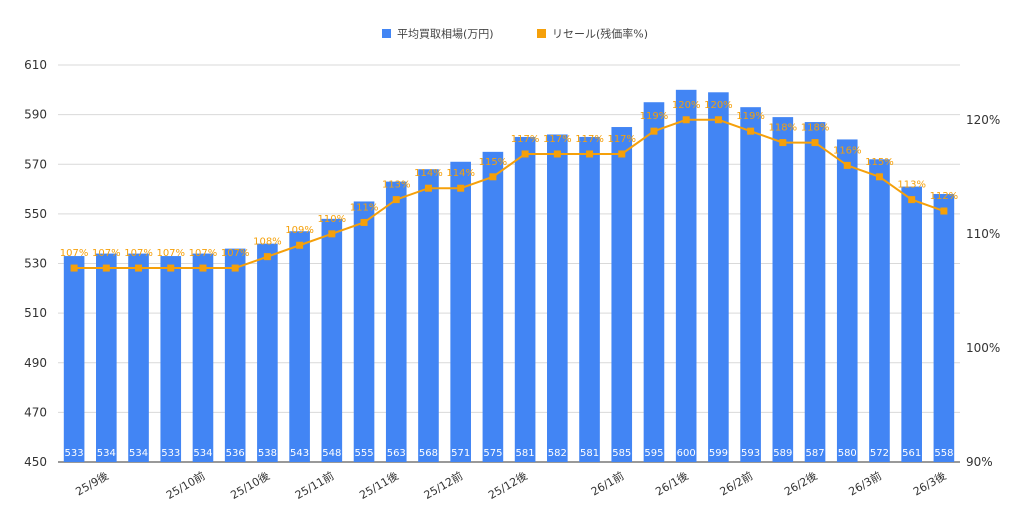 The image size is (1024, 523). I want to click on bar-value-label: 558, so click(943, 453).